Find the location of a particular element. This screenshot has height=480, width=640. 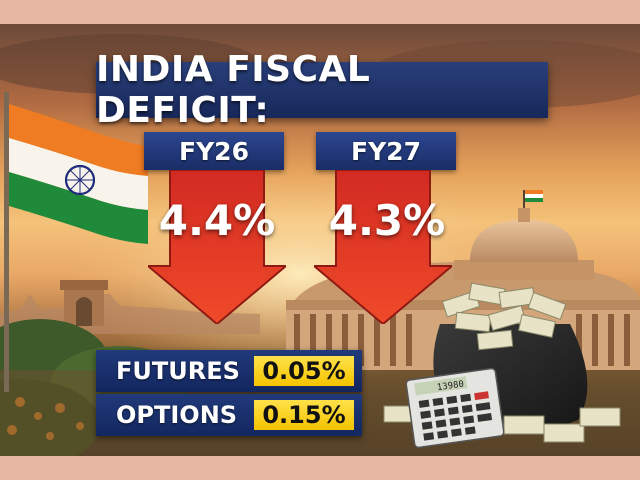

futures-row: FUTURES 0.05% is located at coordinates (229, 371).